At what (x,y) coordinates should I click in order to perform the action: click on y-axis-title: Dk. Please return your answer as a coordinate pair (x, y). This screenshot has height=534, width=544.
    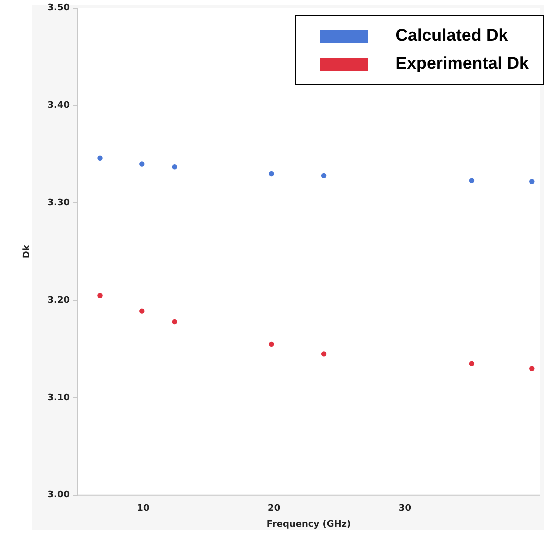
    Looking at the image, I should click on (27, 251).